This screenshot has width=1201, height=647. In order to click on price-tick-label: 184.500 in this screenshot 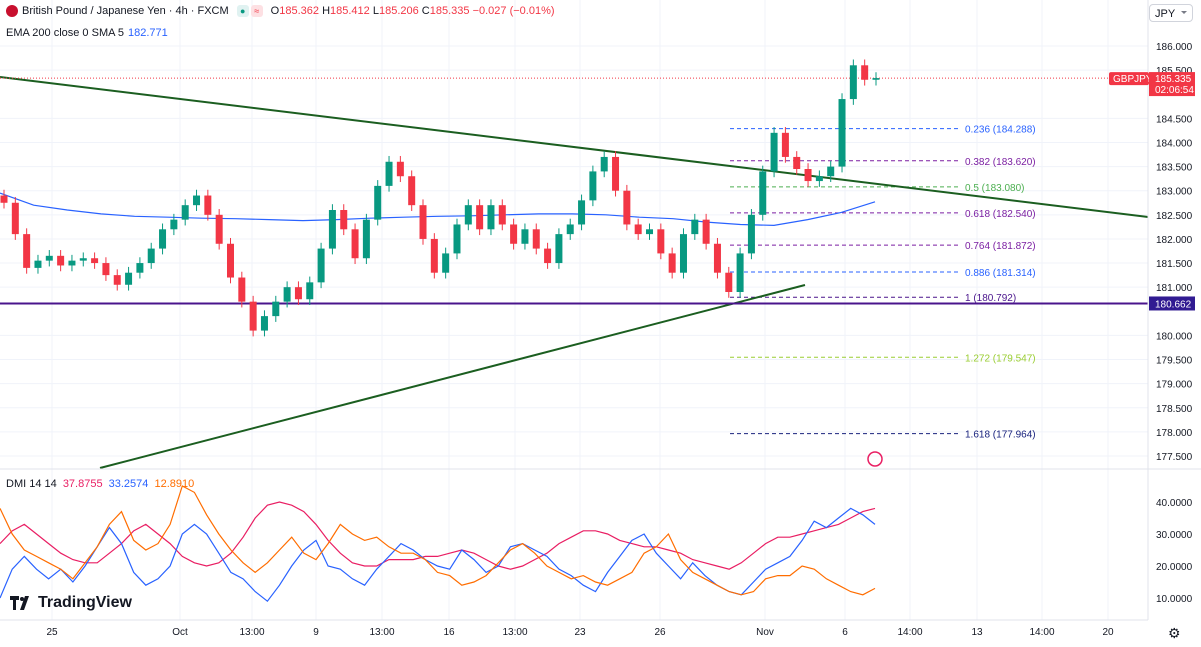, I will do `click(1174, 119)`.